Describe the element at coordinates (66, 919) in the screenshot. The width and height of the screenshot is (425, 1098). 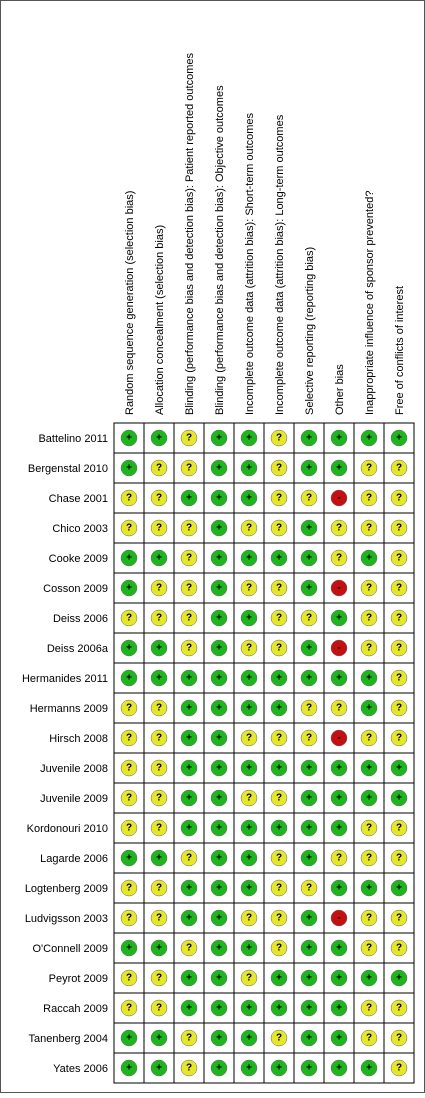
I see `study-label: Ludvigsson 2003` at that location.